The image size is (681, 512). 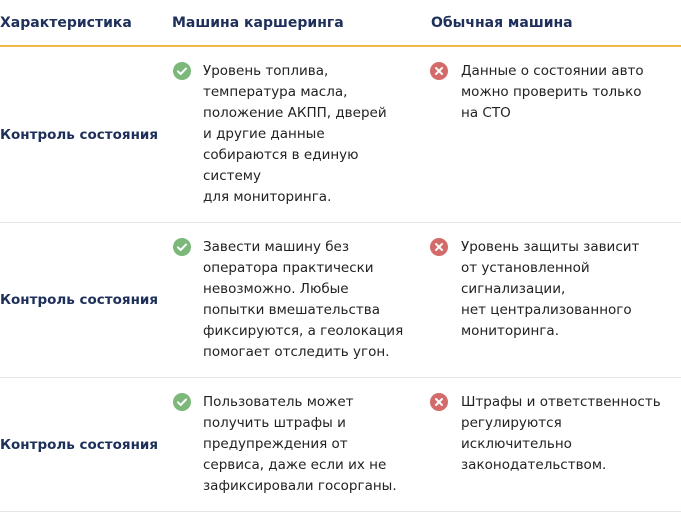 What do you see at coordinates (546, 310) in the screenshot?
I see `text-line: нет централизованного` at bounding box center [546, 310].